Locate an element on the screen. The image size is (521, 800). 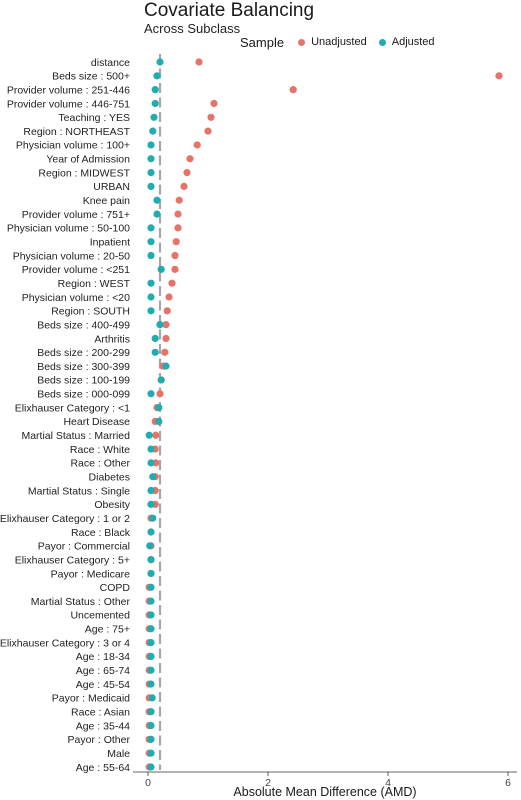
y-tick-label: Race : Other is located at coordinates (100, 464).